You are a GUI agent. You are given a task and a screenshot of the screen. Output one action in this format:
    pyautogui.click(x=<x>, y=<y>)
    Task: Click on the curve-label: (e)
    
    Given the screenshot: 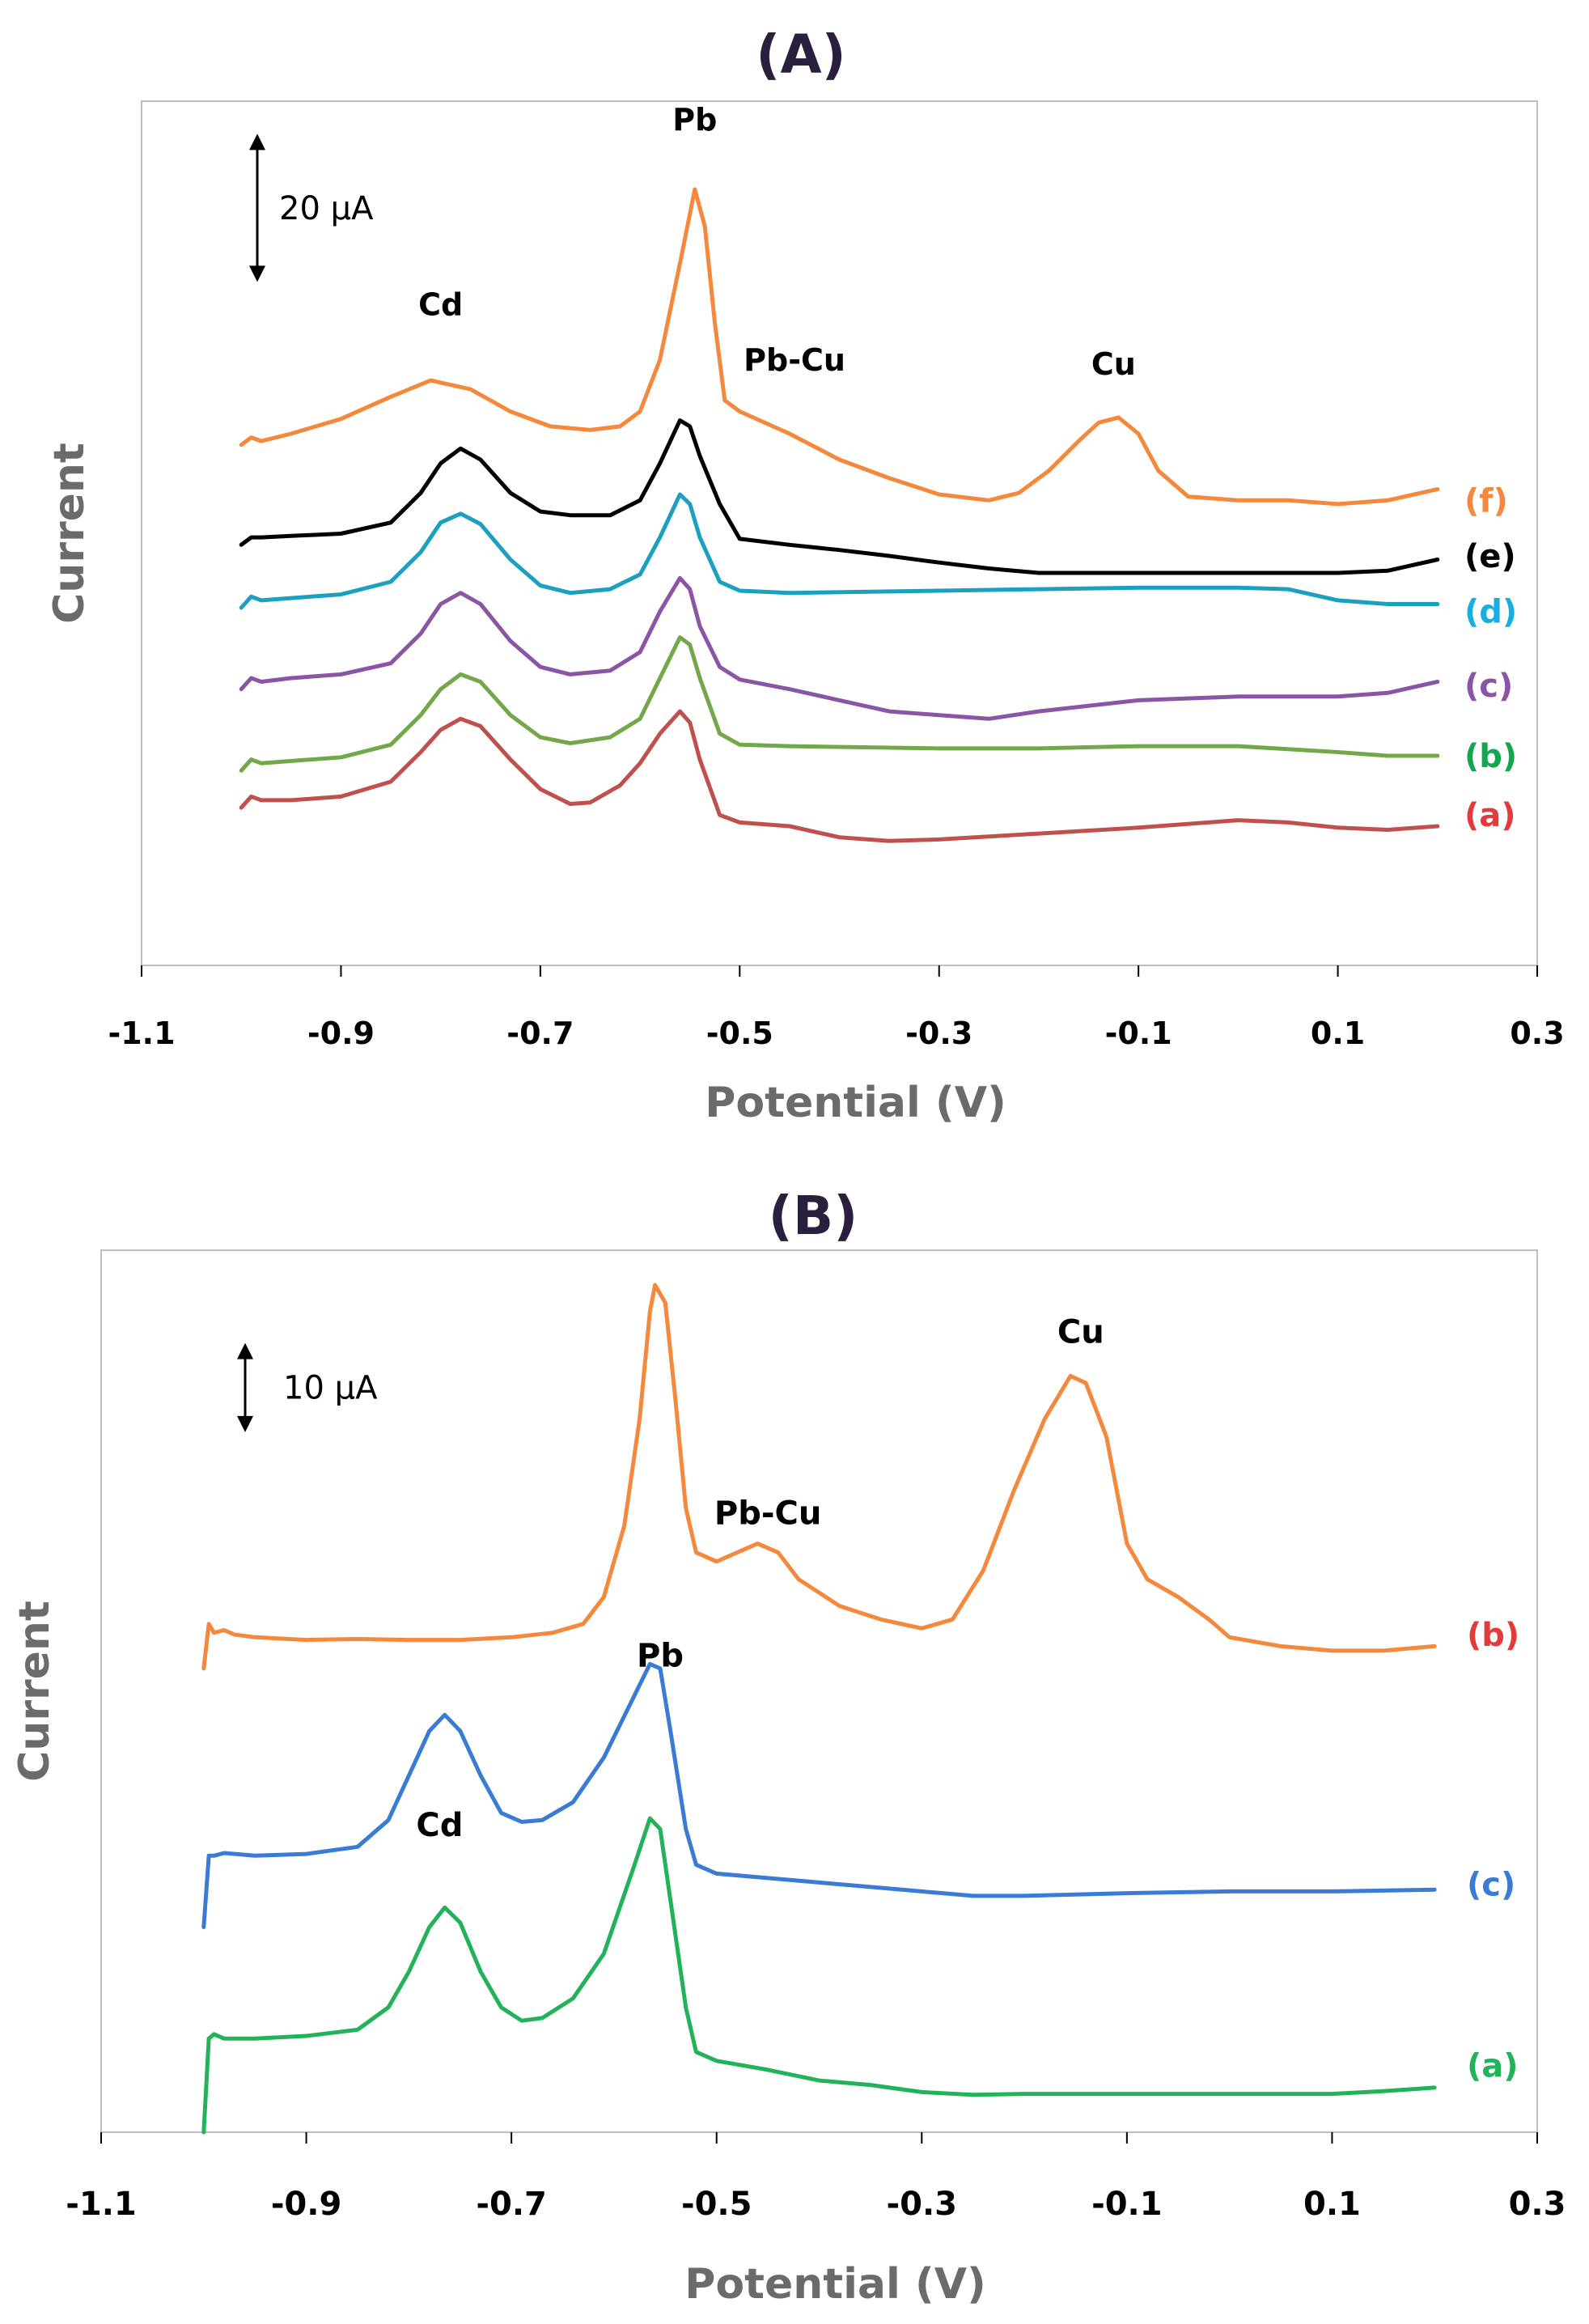 What is the action you would take?
    pyautogui.click(x=1490, y=556)
    